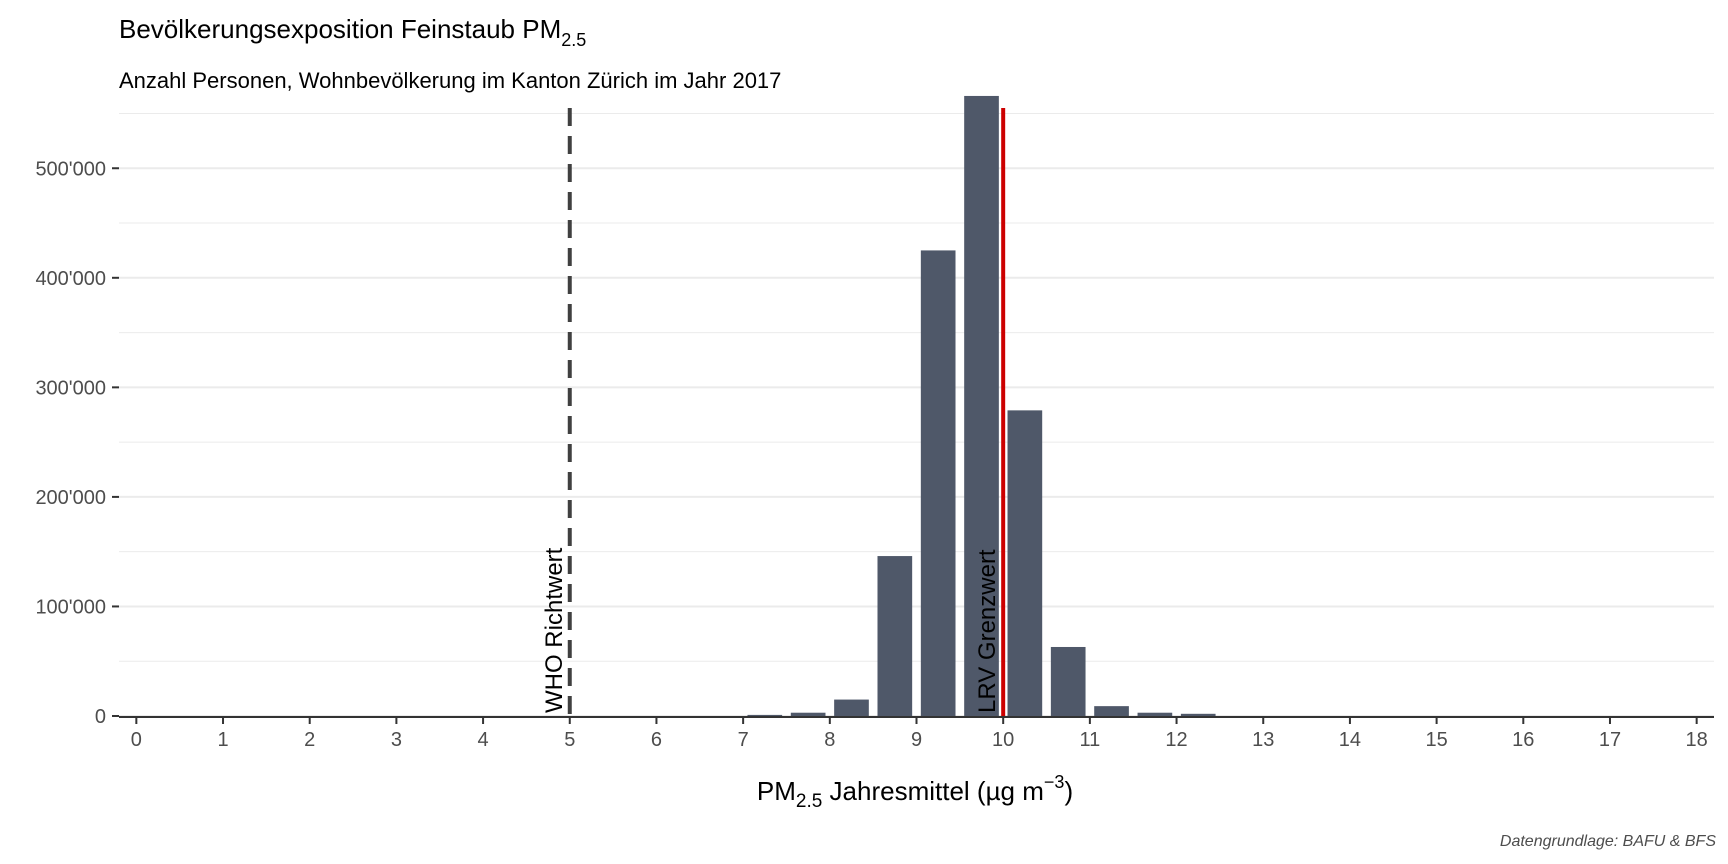 Image resolution: width=1728 pixels, height=864 pixels. I want to click on x-tick-label: 17, so click(1610, 740).